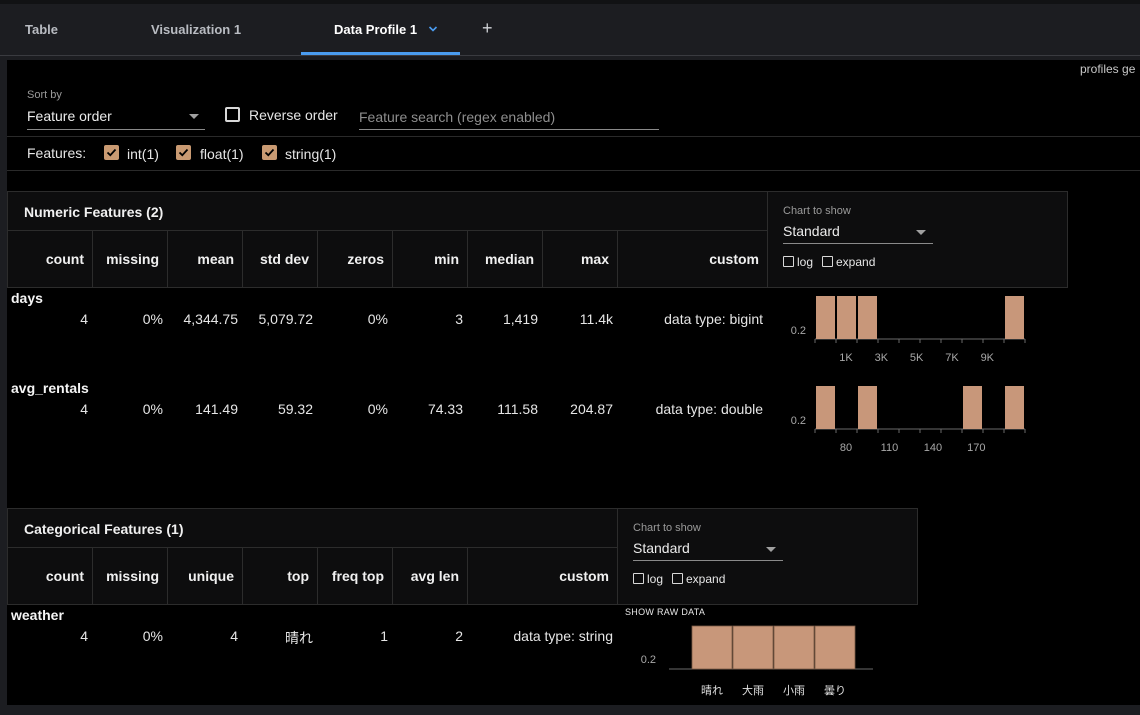  What do you see at coordinates (384, 636) in the screenshot?
I see `cell-freq-top: 1` at bounding box center [384, 636].